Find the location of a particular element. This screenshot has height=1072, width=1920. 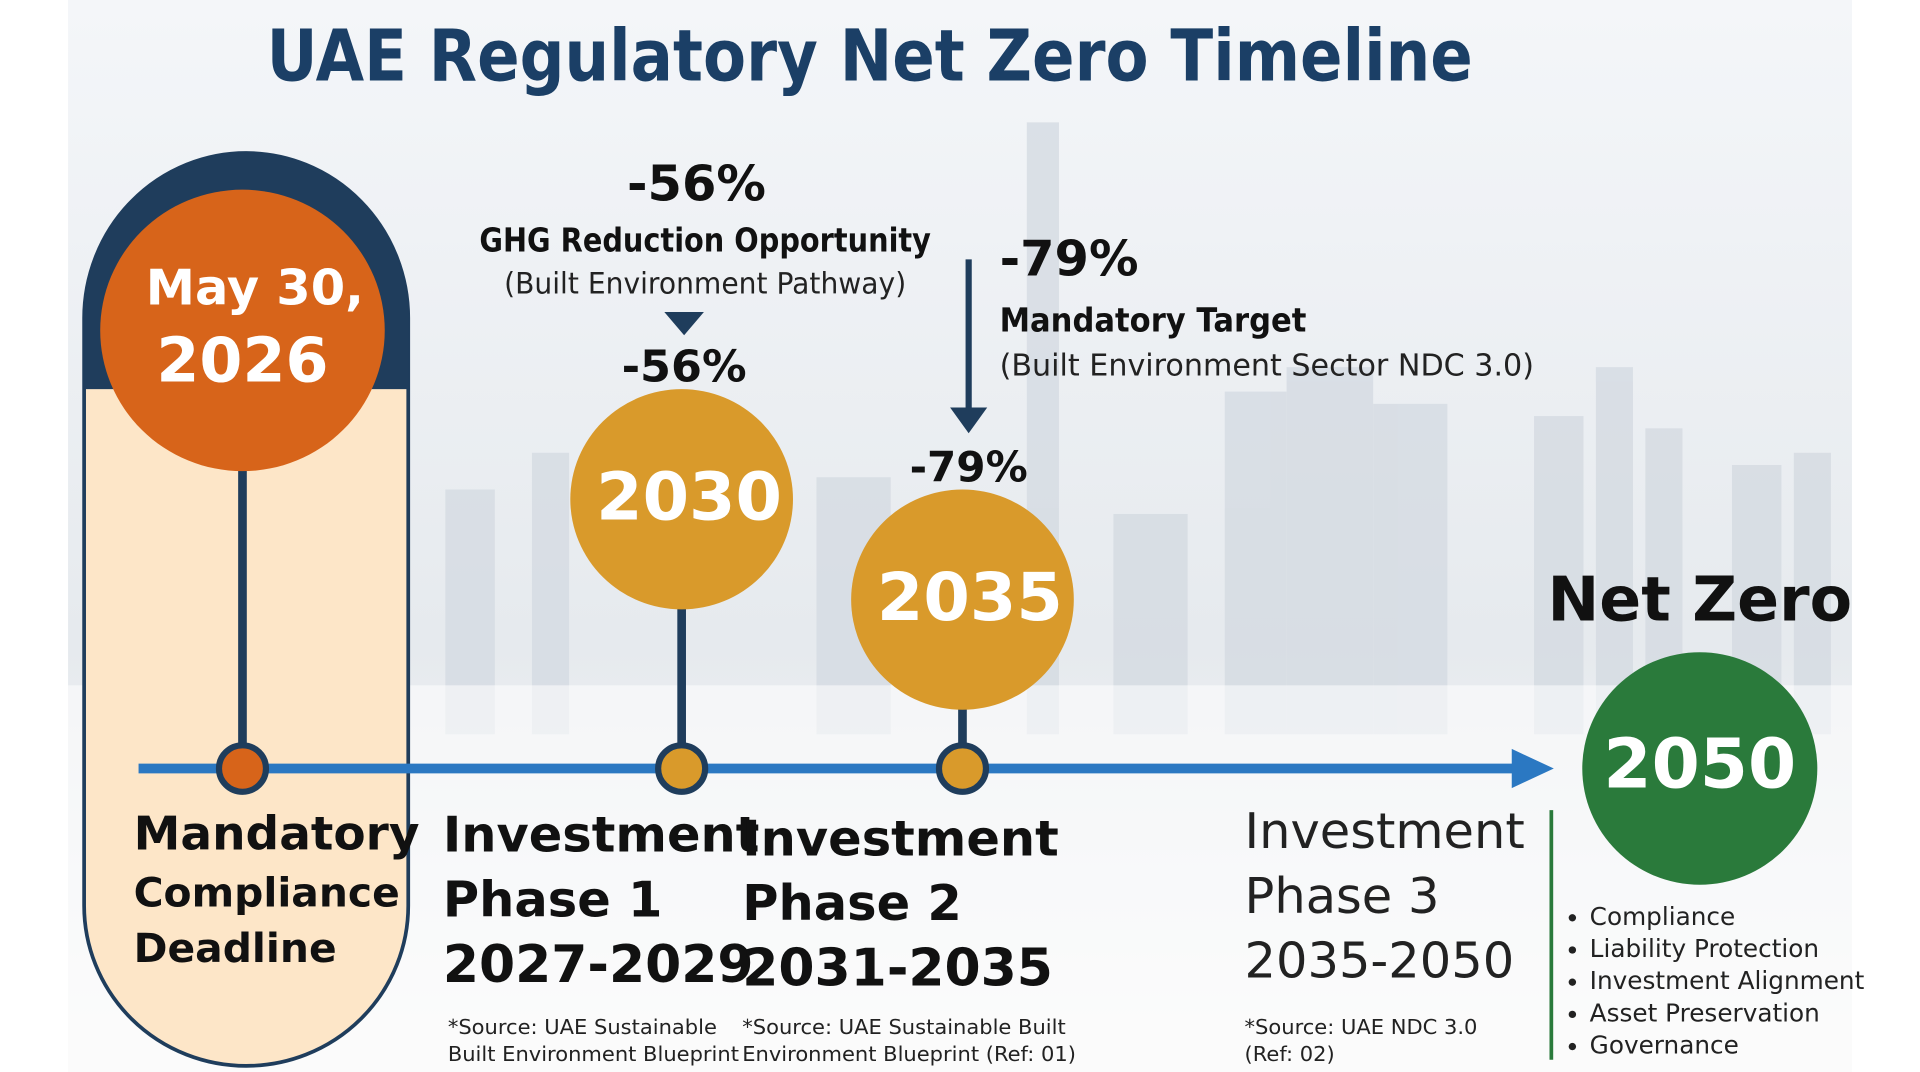

milestone-date: May 30, is located at coordinates (255, 288).